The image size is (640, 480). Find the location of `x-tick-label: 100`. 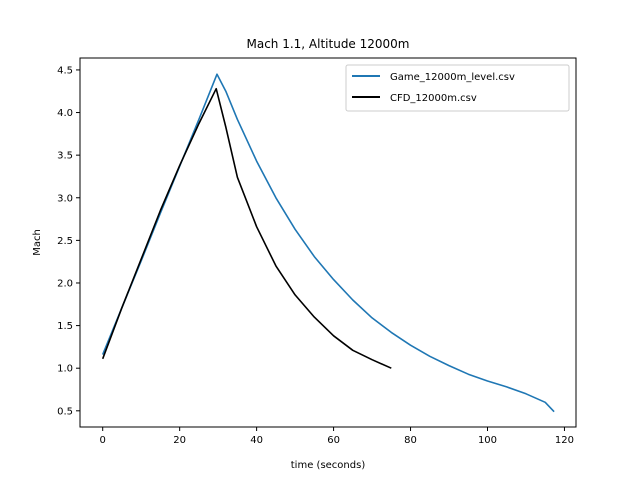

x-tick-label: 100 is located at coordinates (487, 440).